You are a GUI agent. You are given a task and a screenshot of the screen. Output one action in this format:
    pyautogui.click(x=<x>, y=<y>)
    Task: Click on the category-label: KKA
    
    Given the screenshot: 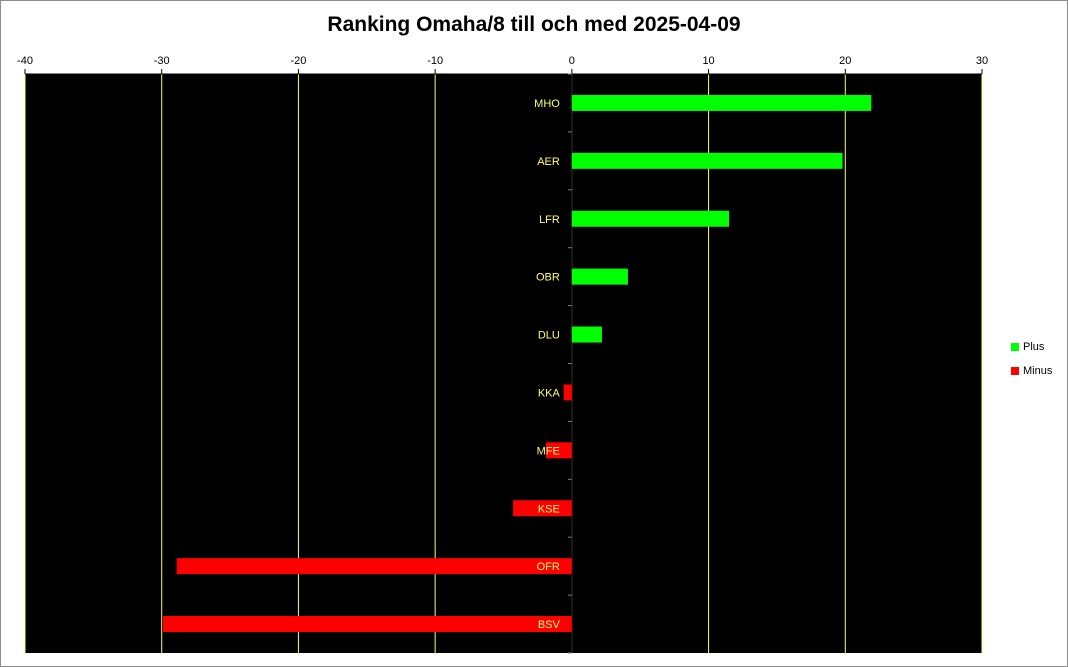 What is the action you would take?
    pyautogui.click(x=549, y=393)
    